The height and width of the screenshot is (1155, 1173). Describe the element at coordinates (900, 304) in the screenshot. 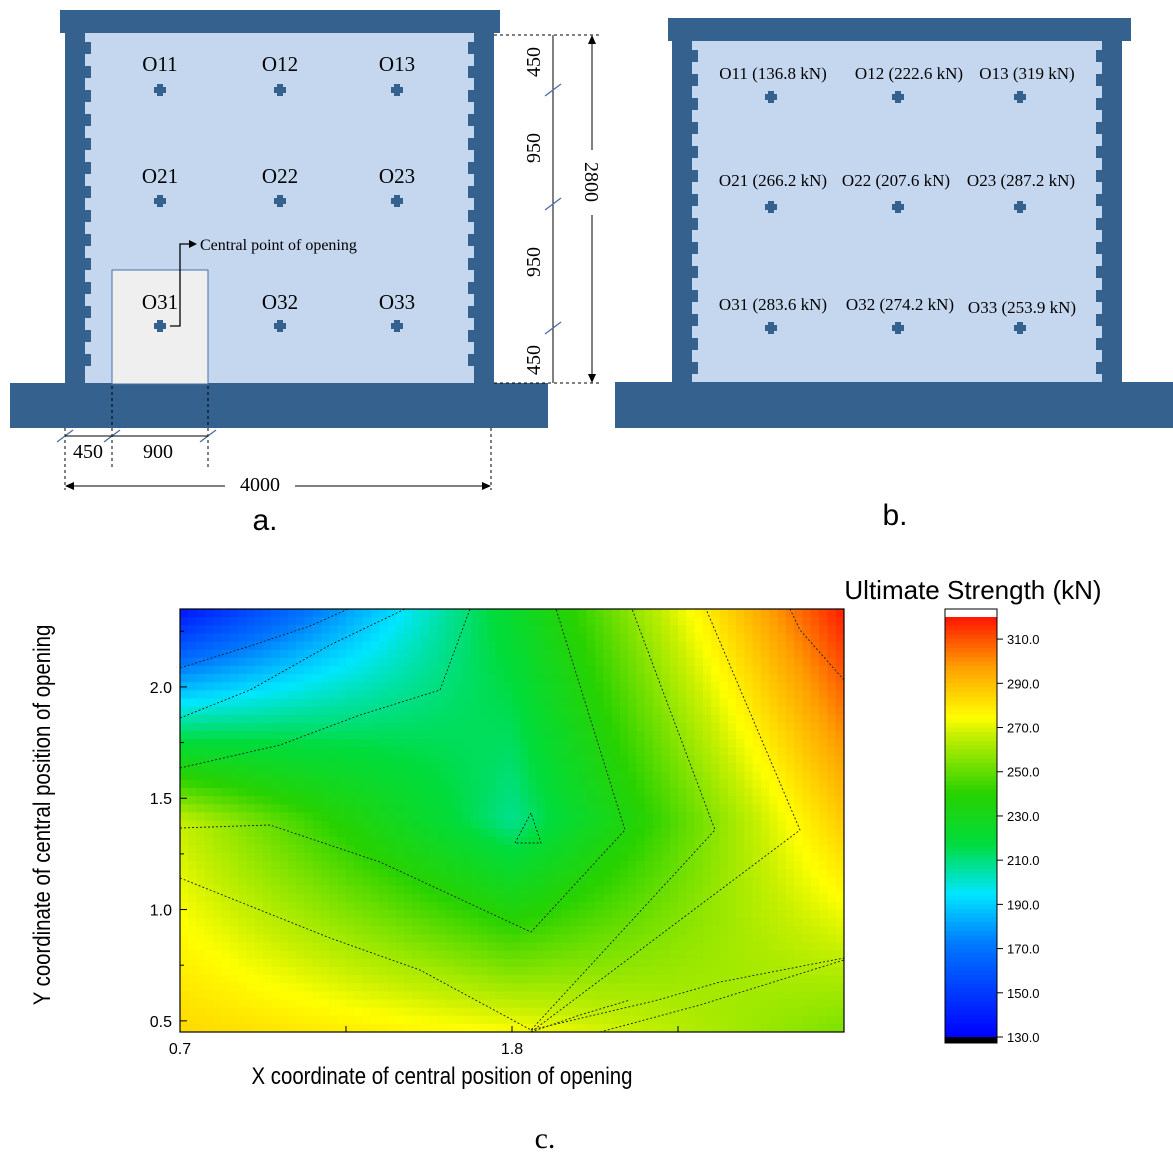

I see `result-label-o32: O32 (274.2 kN)` at that location.